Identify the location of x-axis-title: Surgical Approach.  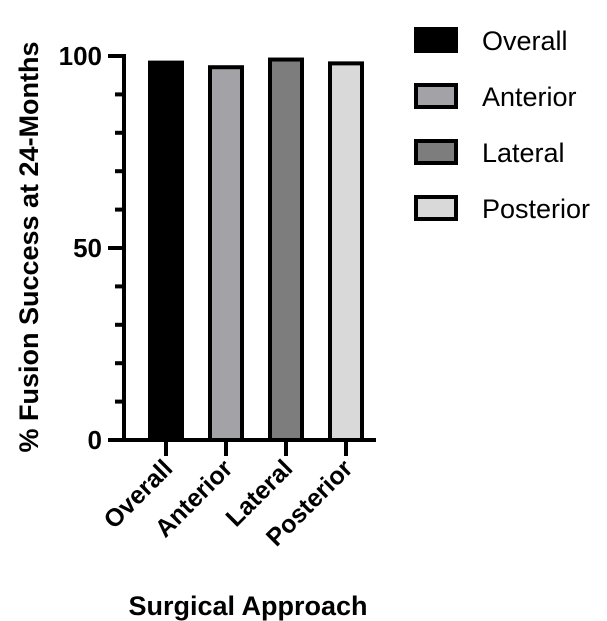
(247, 606).